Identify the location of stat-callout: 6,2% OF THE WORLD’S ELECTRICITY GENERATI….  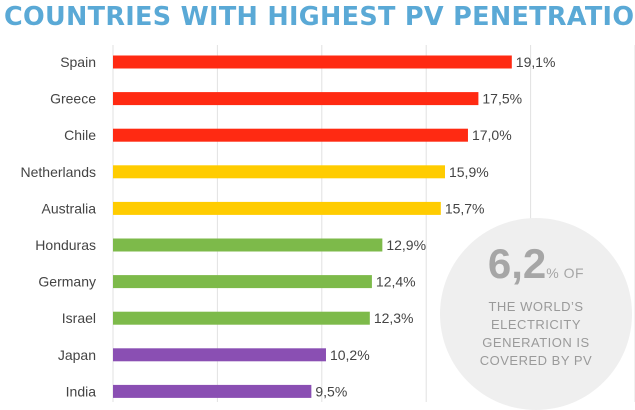
(536, 314).